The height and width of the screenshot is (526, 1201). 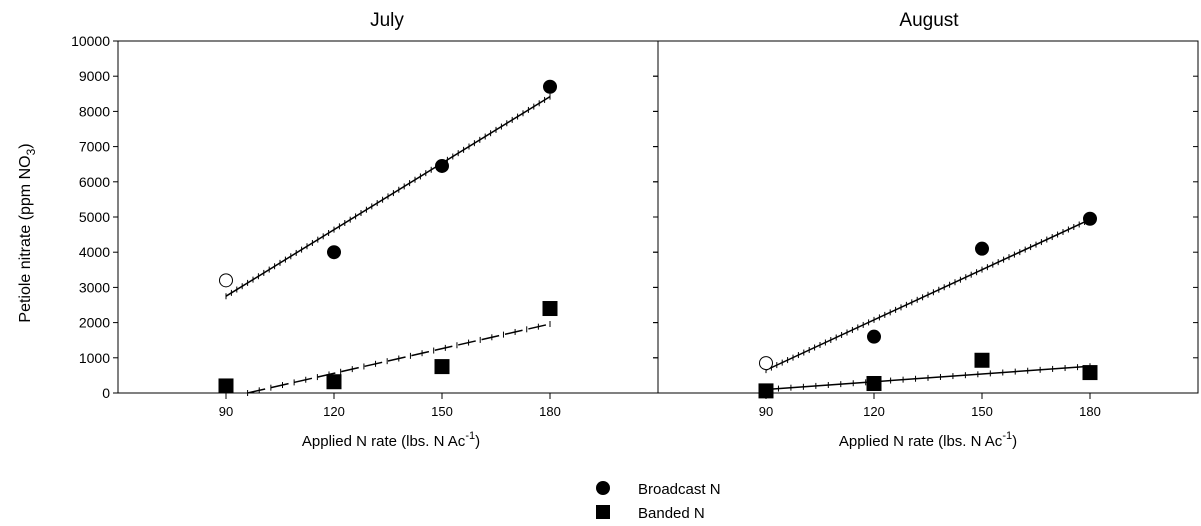 I want to click on x-axis-label-august-superscript: -1, so click(x=1007, y=436).